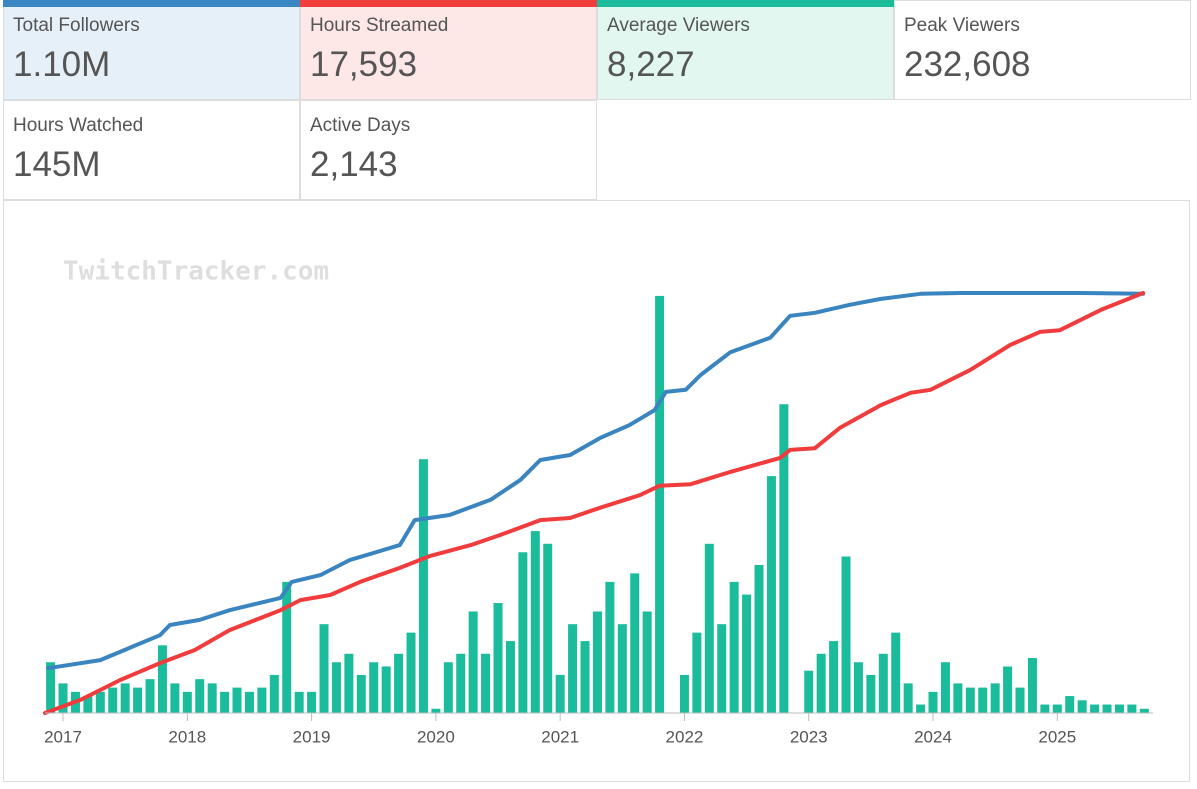 This screenshot has height=789, width=1197. Describe the element at coordinates (151, 150) in the screenshot. I see `stat-card: Hours Watched 145M` at that location.